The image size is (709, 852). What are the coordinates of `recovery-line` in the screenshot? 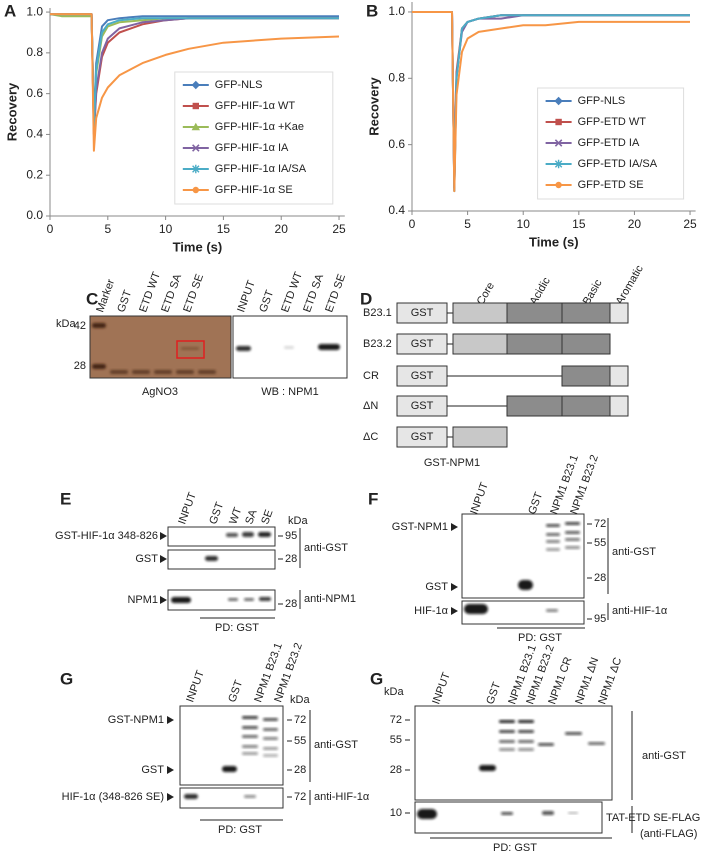 It's located at (195, 82).